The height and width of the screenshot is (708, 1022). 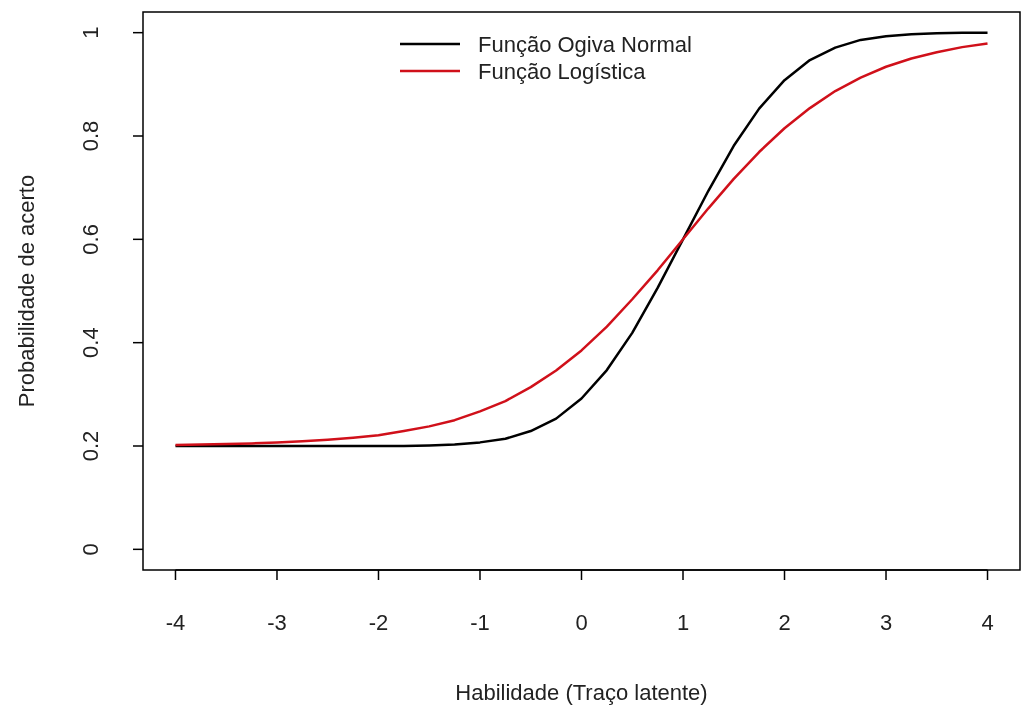 I want to click on y-tick-label: 0.6, so click(x=90, y=239).